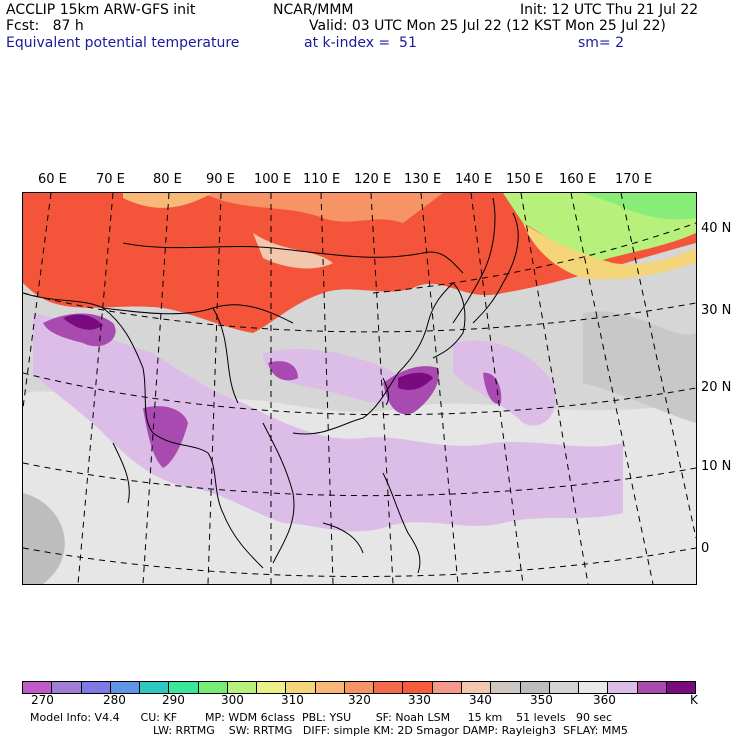  Describe the element at coordinates (220, 179) in the screenshot. I see `lon-label: 90 E` at that location.